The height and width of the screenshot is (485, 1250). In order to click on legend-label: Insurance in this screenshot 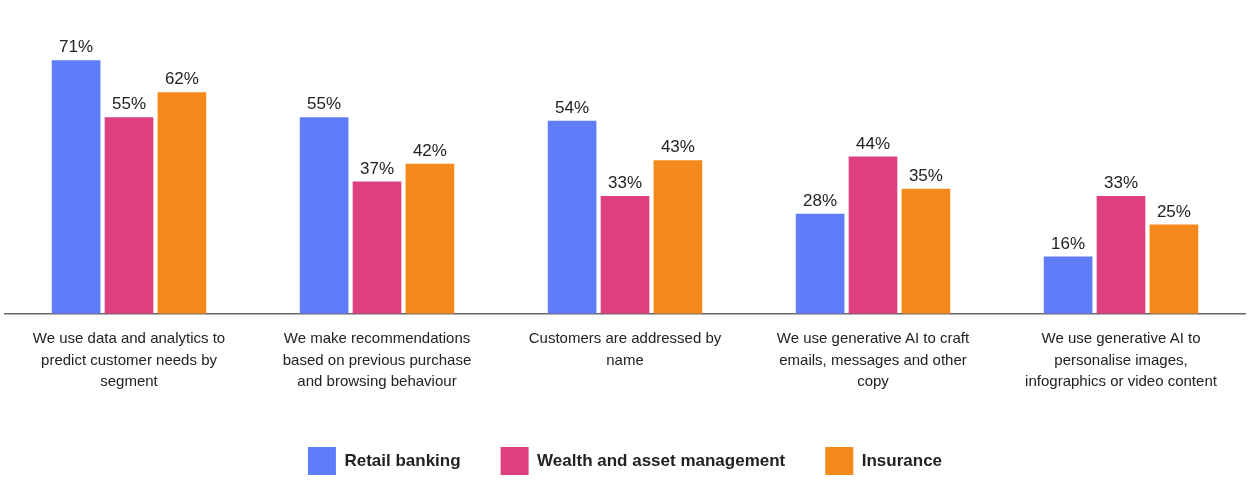, I will do `click(902, 460)`.